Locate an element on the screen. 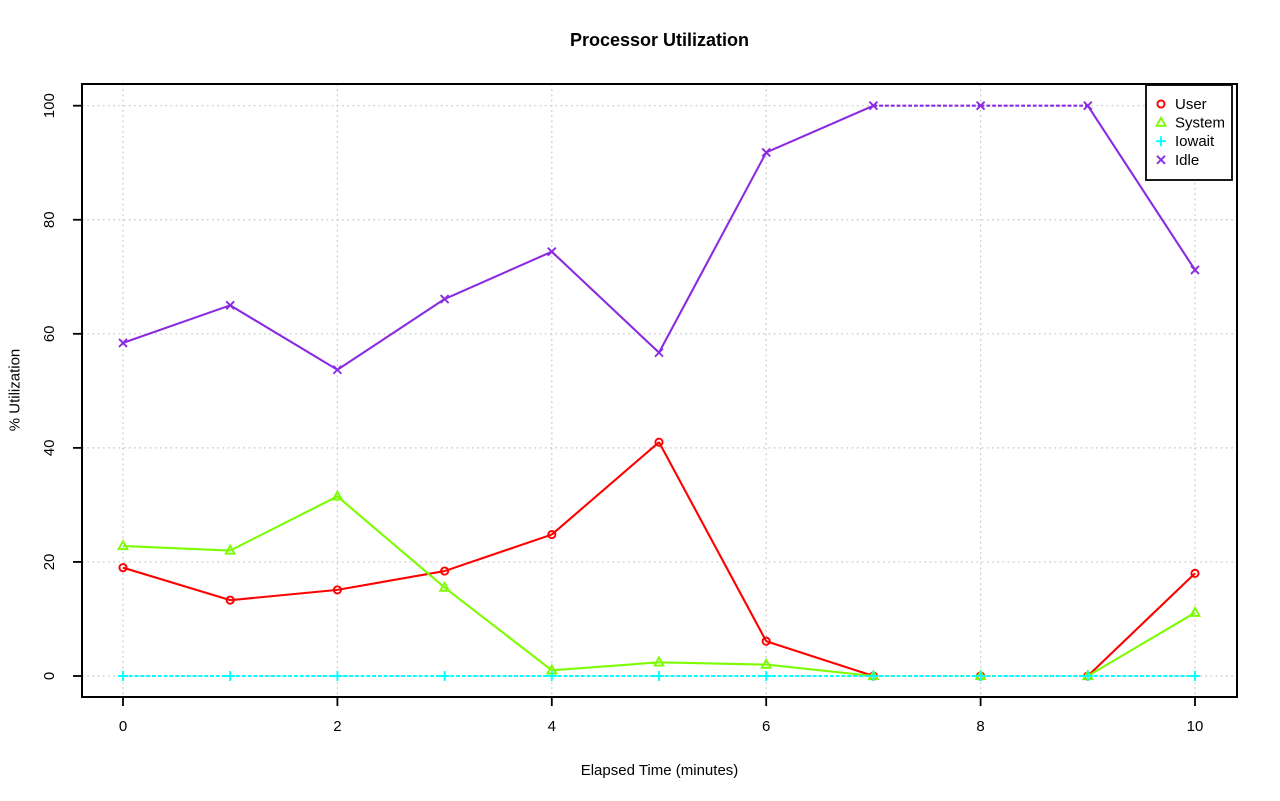 This screenshot has width=1280, height=801. legend-label-user: User is located at coordinates (1191, 104).